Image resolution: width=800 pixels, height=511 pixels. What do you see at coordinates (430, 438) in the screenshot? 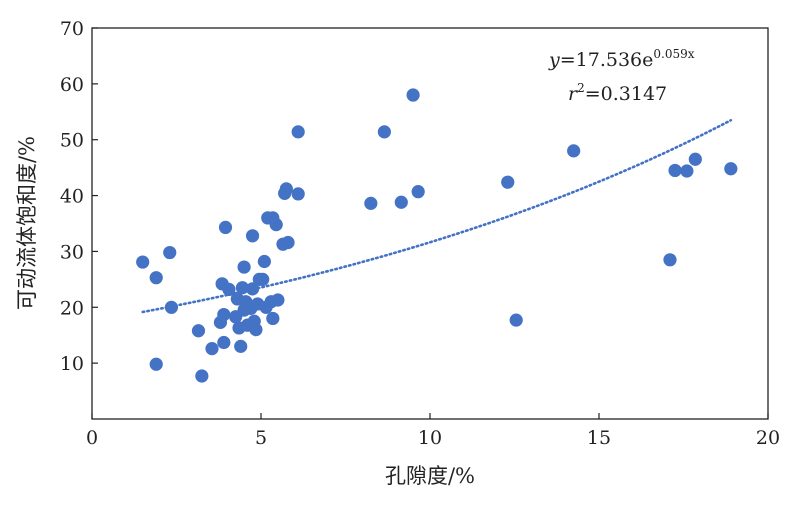
I see `x-tick-label: 10` at bounding box center [430, 438].